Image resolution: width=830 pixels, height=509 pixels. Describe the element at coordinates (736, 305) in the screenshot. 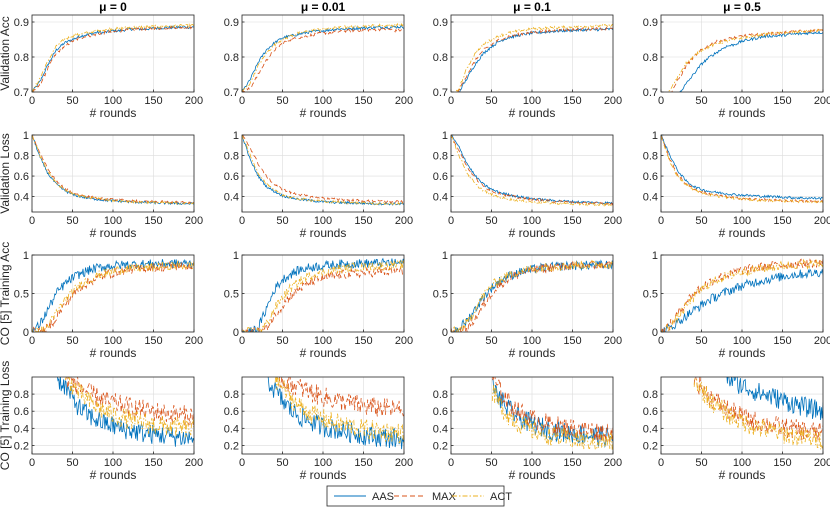

I see `panel-r3-c4: 0 50 100 150 200 0 0.5 1 # rounds` at that location.